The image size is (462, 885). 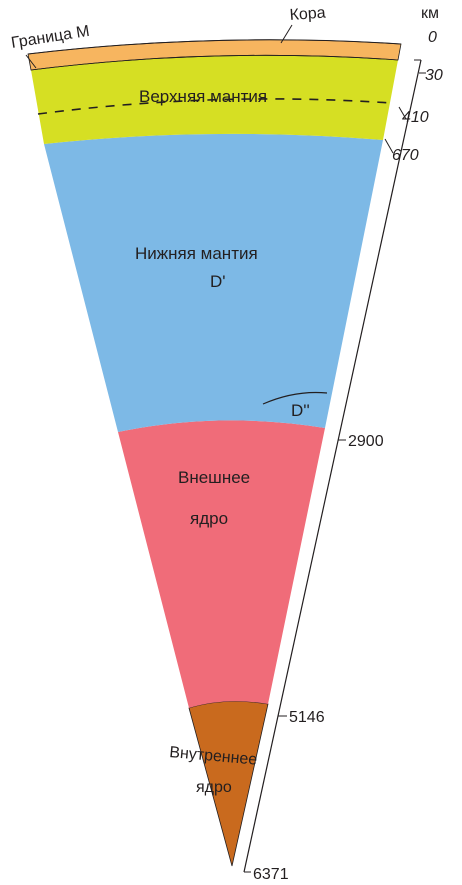 What do you see at coordinates (286, 34) in the screenshot?
I see `crust-leader-line` at bounding box center [286, 34].